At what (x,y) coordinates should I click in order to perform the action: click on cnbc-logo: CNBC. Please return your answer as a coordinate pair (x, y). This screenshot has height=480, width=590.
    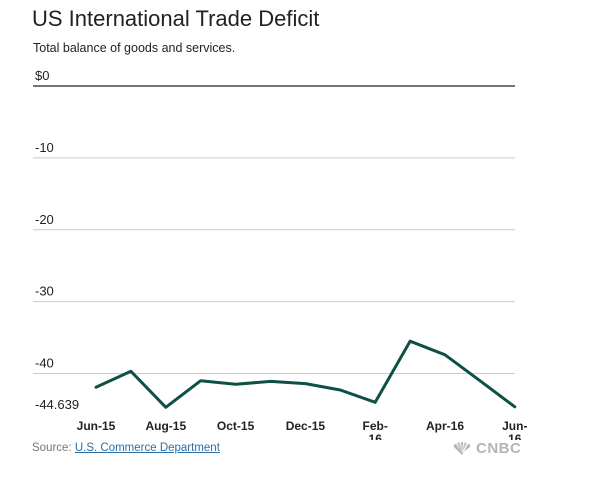
    Looking at the image, I should click on (486, 448).